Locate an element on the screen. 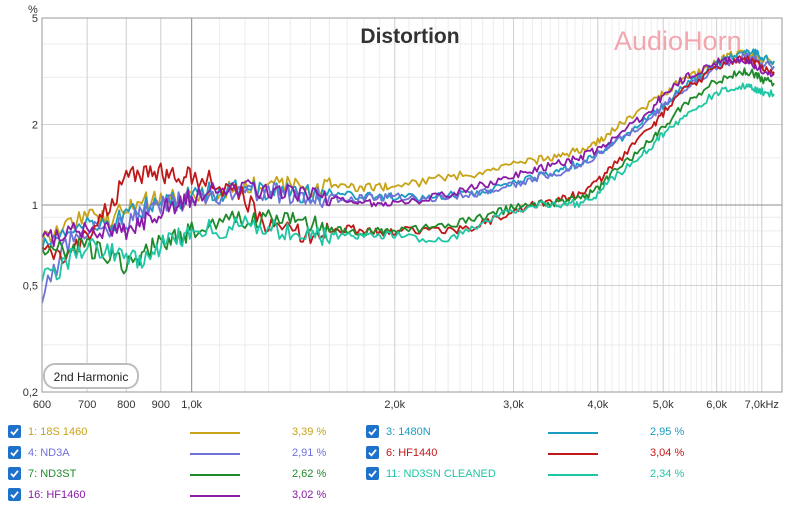  x-tick-label: 1,0k is located at coordinates (191, 405).